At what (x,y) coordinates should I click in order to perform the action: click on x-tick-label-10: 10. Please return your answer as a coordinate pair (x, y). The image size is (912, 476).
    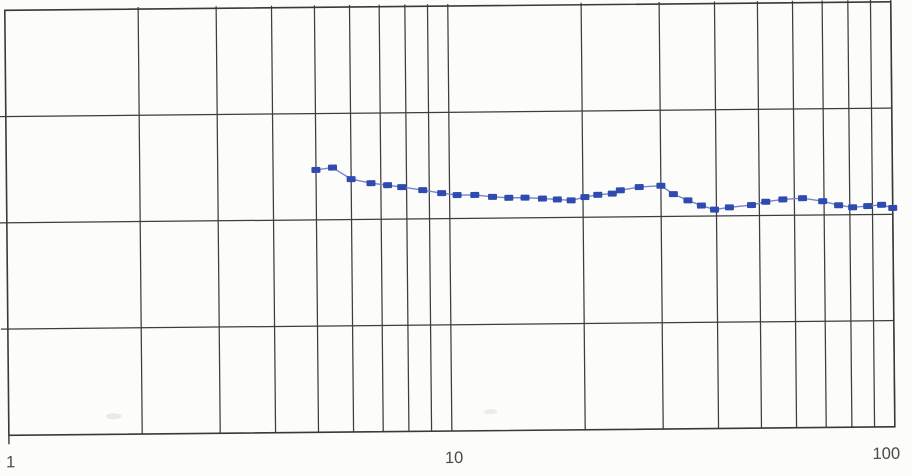
    Looking at the image, I should click on (454, 458).